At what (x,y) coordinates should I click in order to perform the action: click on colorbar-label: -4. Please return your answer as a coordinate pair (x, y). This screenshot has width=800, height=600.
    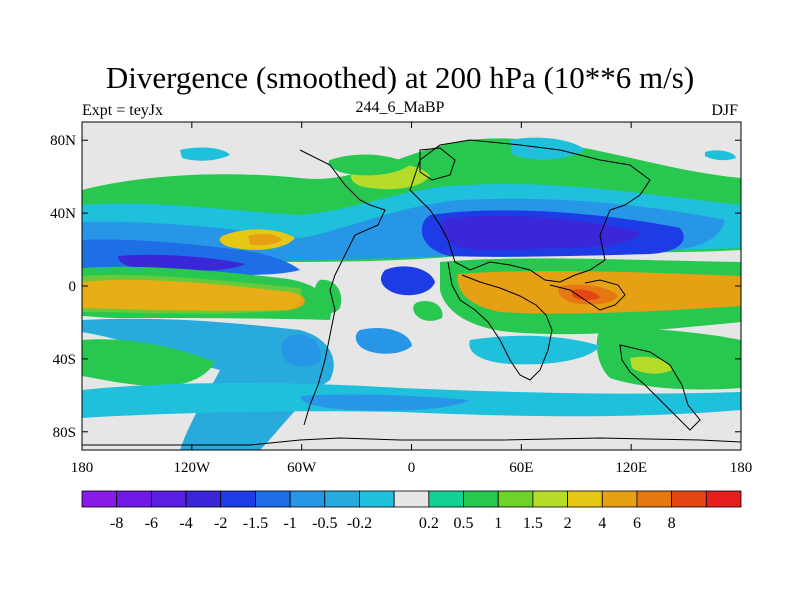
    Looking at the image, I should click on (185, 523).